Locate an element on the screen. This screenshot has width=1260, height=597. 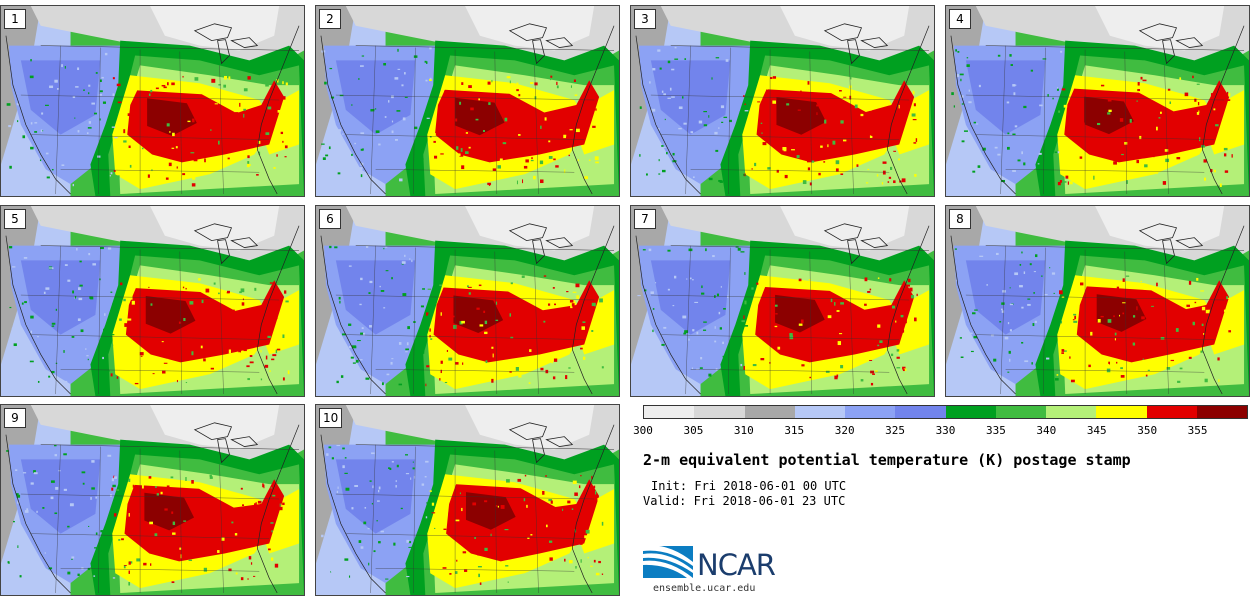
colorbar-tick-label: 320 is located at coordinates (844, 430).